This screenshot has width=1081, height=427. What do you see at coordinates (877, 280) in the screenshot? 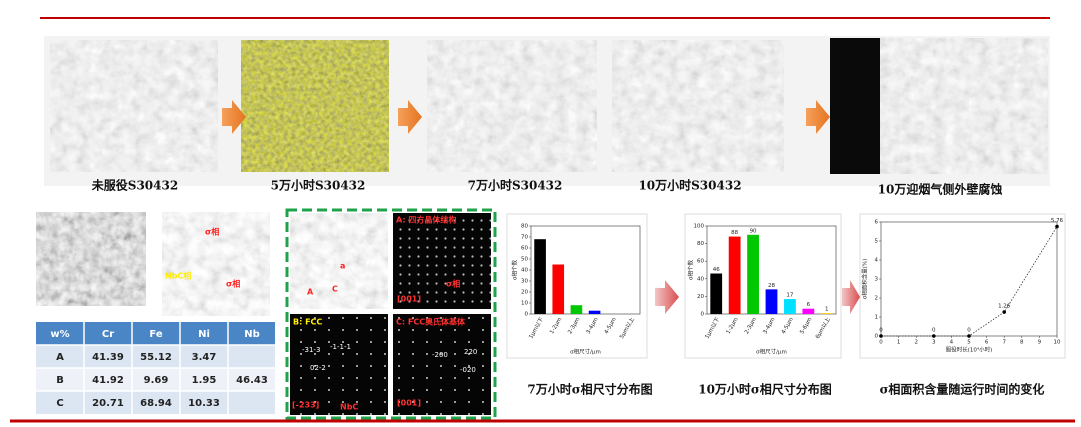
I see `y-tick-label: 3` at bounding box center [877, 280].